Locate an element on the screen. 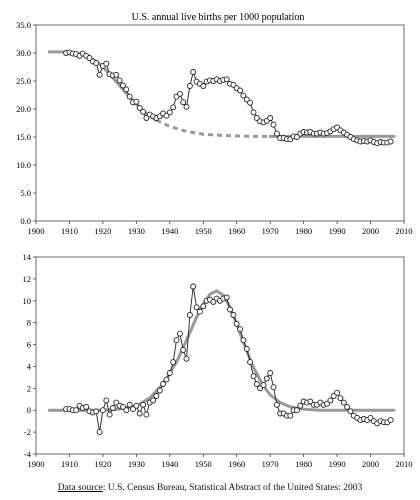 This screenshot has width=420, height=500. bottom-y-tick-label: -2 is located at coordinates (27, 432).